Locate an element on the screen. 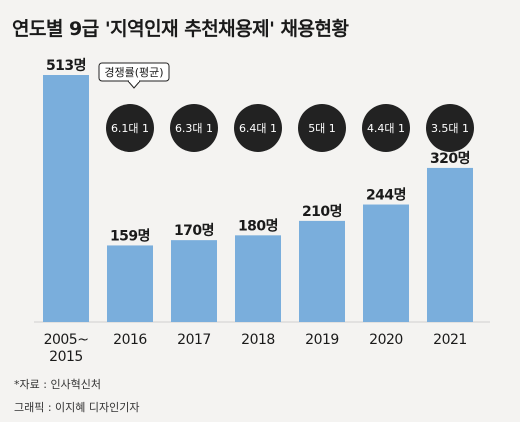 This screenshot has width=520, height=422. tick-label-line: 2016 is located at coordinates (130, 340).